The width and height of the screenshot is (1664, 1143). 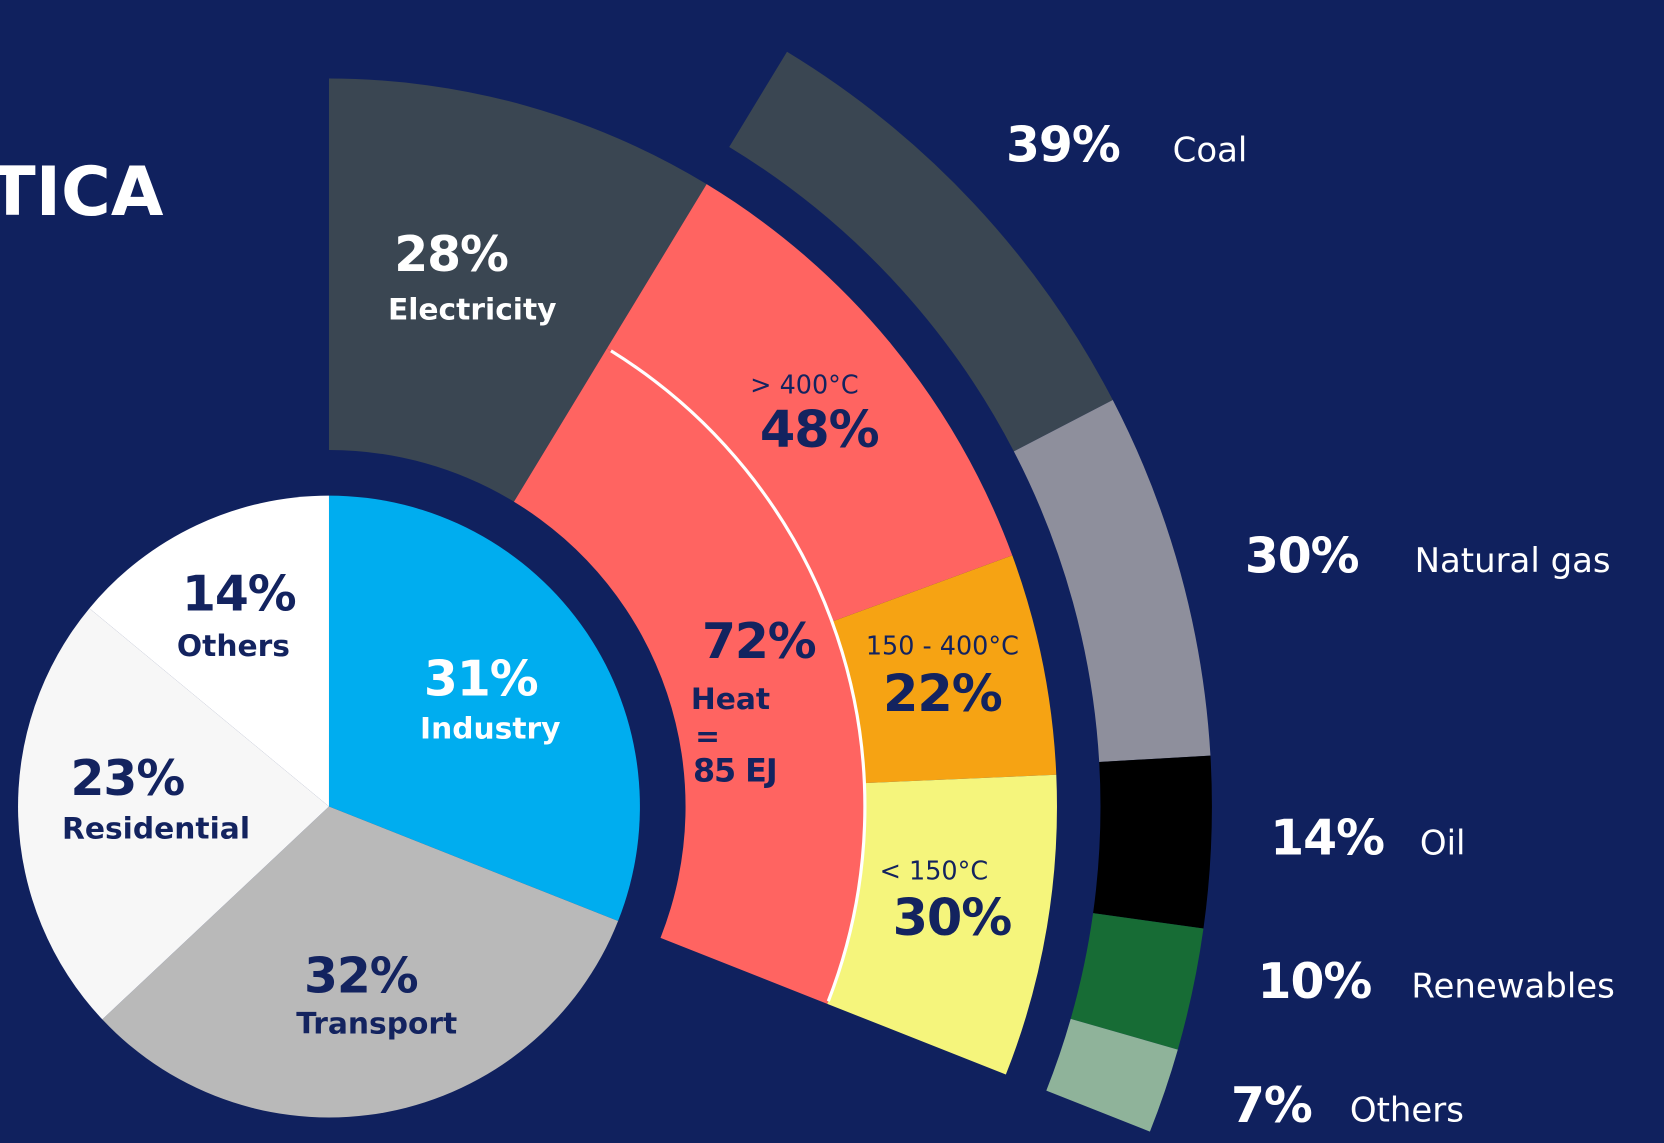 I want to click on category-label: < 150°C, so click(x=934, y=871).